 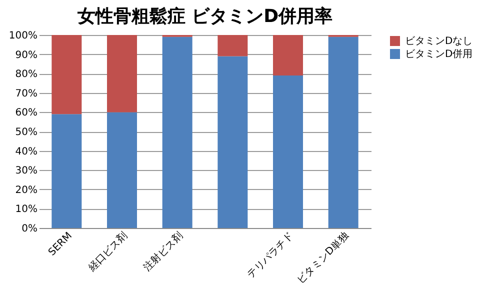 What do you see at coordinates (26, 190) in the screenshot?
I see `y-tick-label: 20%` at bounding box center [26, 190].